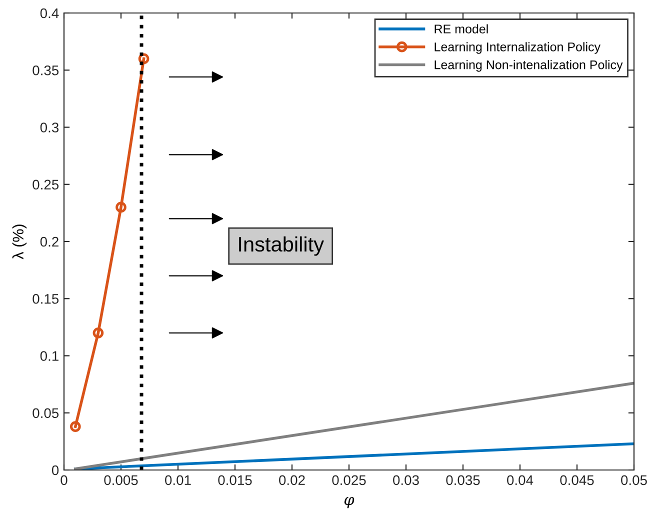 The width and height of the screenshot is (656, 511). What do you see at coordinates (45, 413) in the screenshot?
I see `y-tick-label: 0.05` at bounding box center [45, 413].